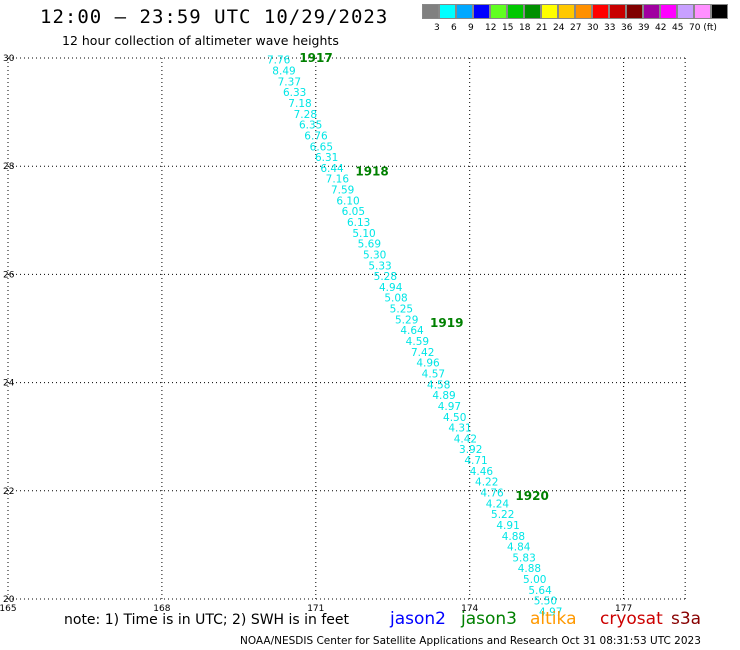 The image size is (740, 650). Describe the element at coordinates (9, 275) in the screenshot. I see `lat-tick-label: 26` at that location.